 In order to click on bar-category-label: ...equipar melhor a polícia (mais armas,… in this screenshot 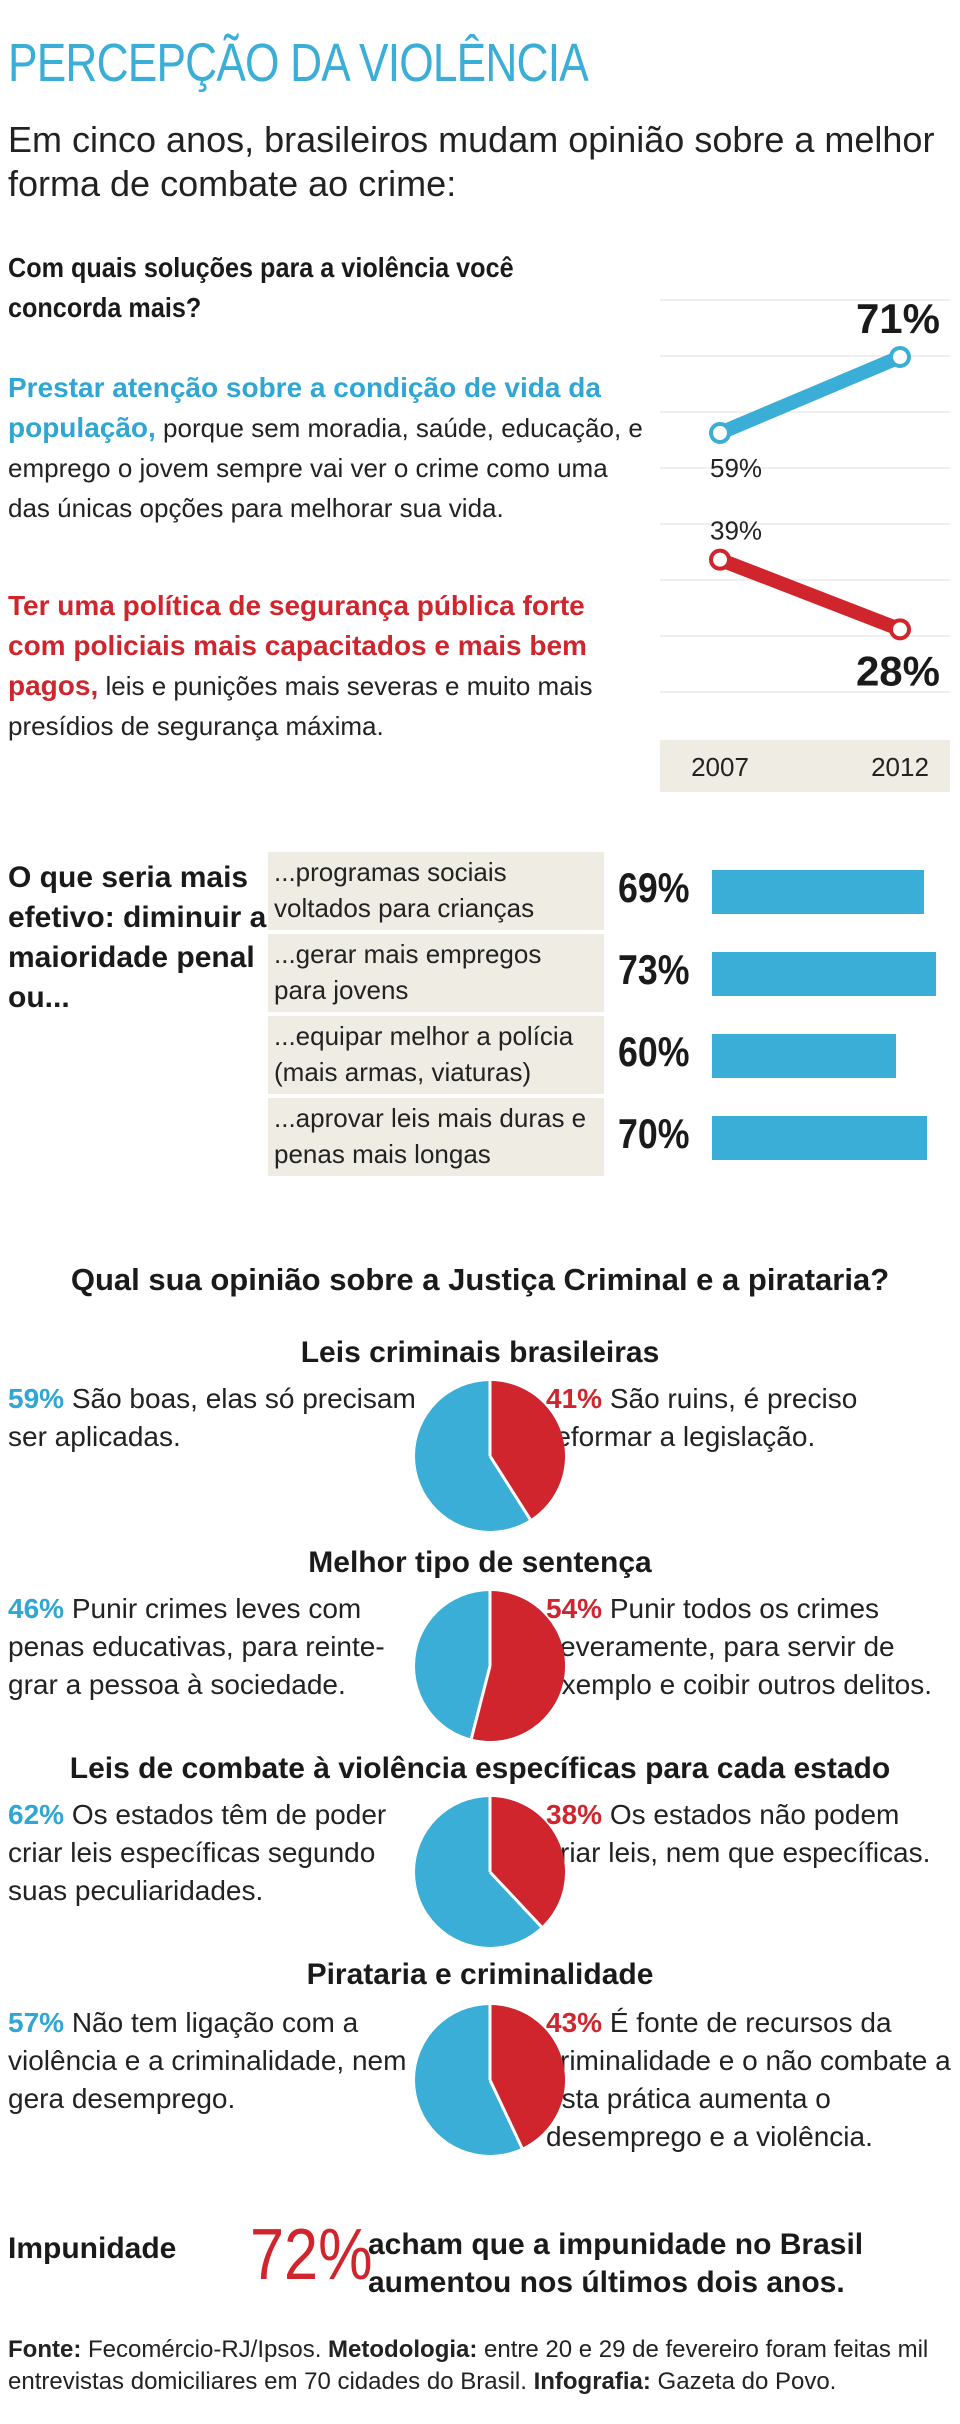, I will do `click(436, 1055)`.